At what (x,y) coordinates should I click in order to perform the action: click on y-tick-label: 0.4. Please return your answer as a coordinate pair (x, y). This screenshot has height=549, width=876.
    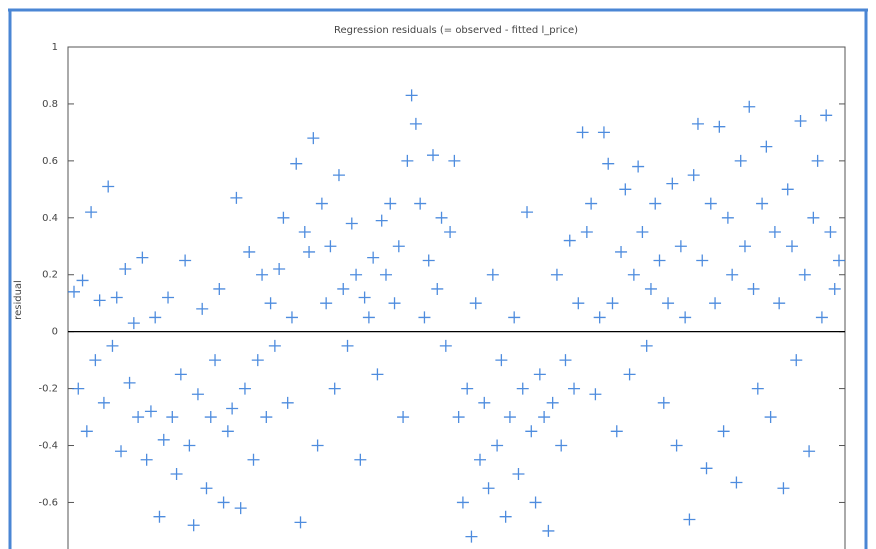
    Looking at the image, I should click on (50, 218).